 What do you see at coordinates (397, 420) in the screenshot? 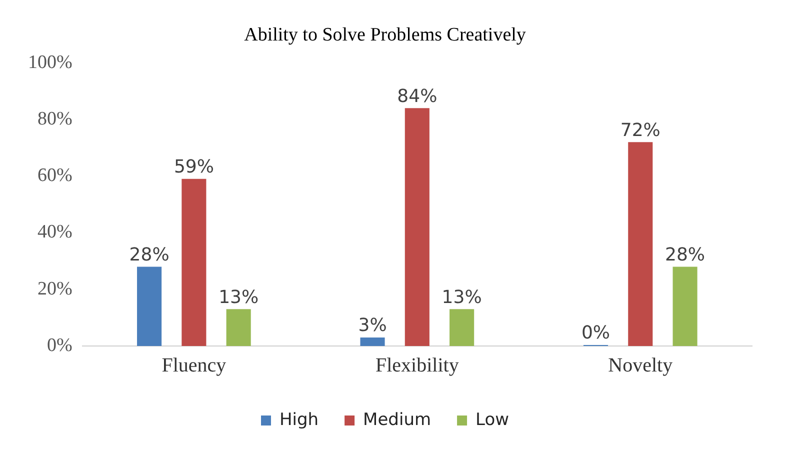
I see `legend-label: Medium` at bounding box center [397, 420].